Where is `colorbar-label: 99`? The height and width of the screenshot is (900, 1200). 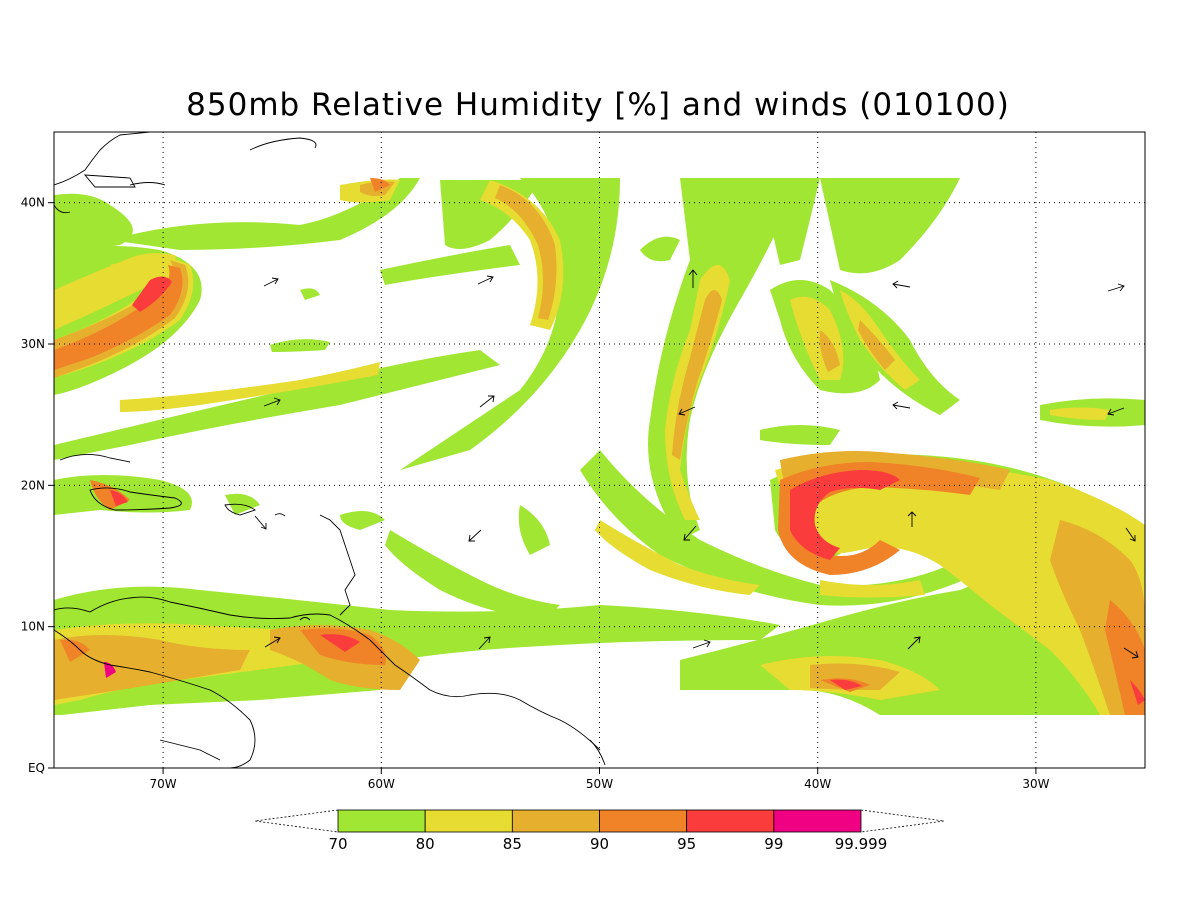
colorbar-label: 99 is located at coordinates (773, 844).